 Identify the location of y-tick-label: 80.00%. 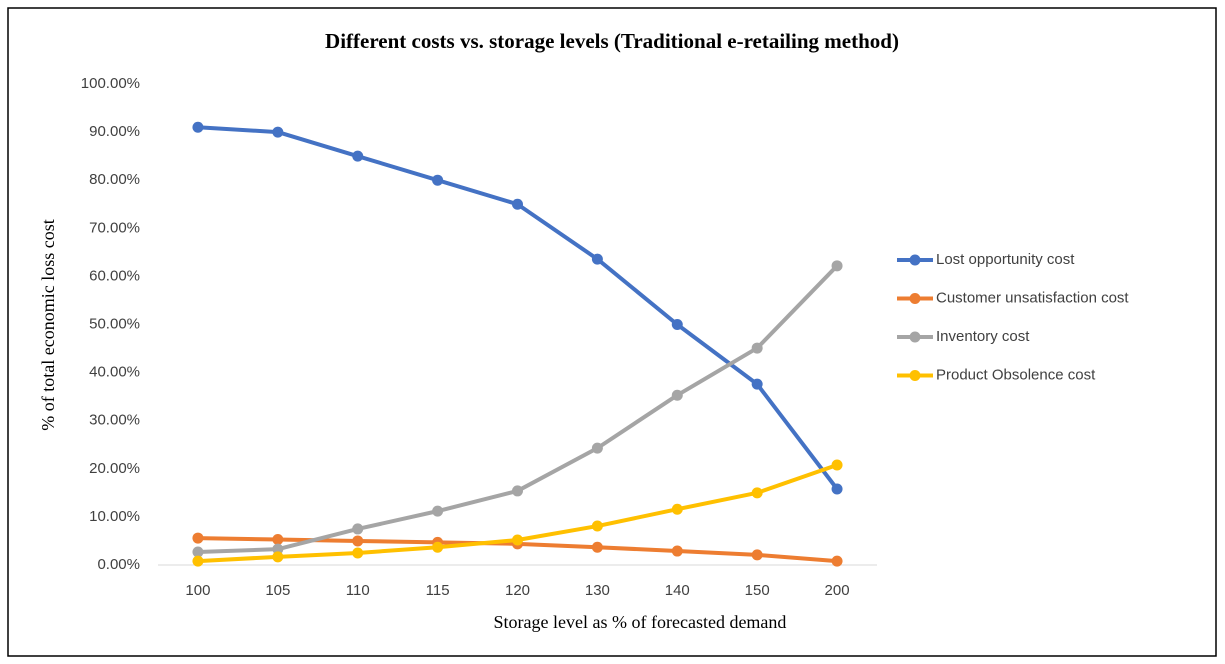
(114, 179).